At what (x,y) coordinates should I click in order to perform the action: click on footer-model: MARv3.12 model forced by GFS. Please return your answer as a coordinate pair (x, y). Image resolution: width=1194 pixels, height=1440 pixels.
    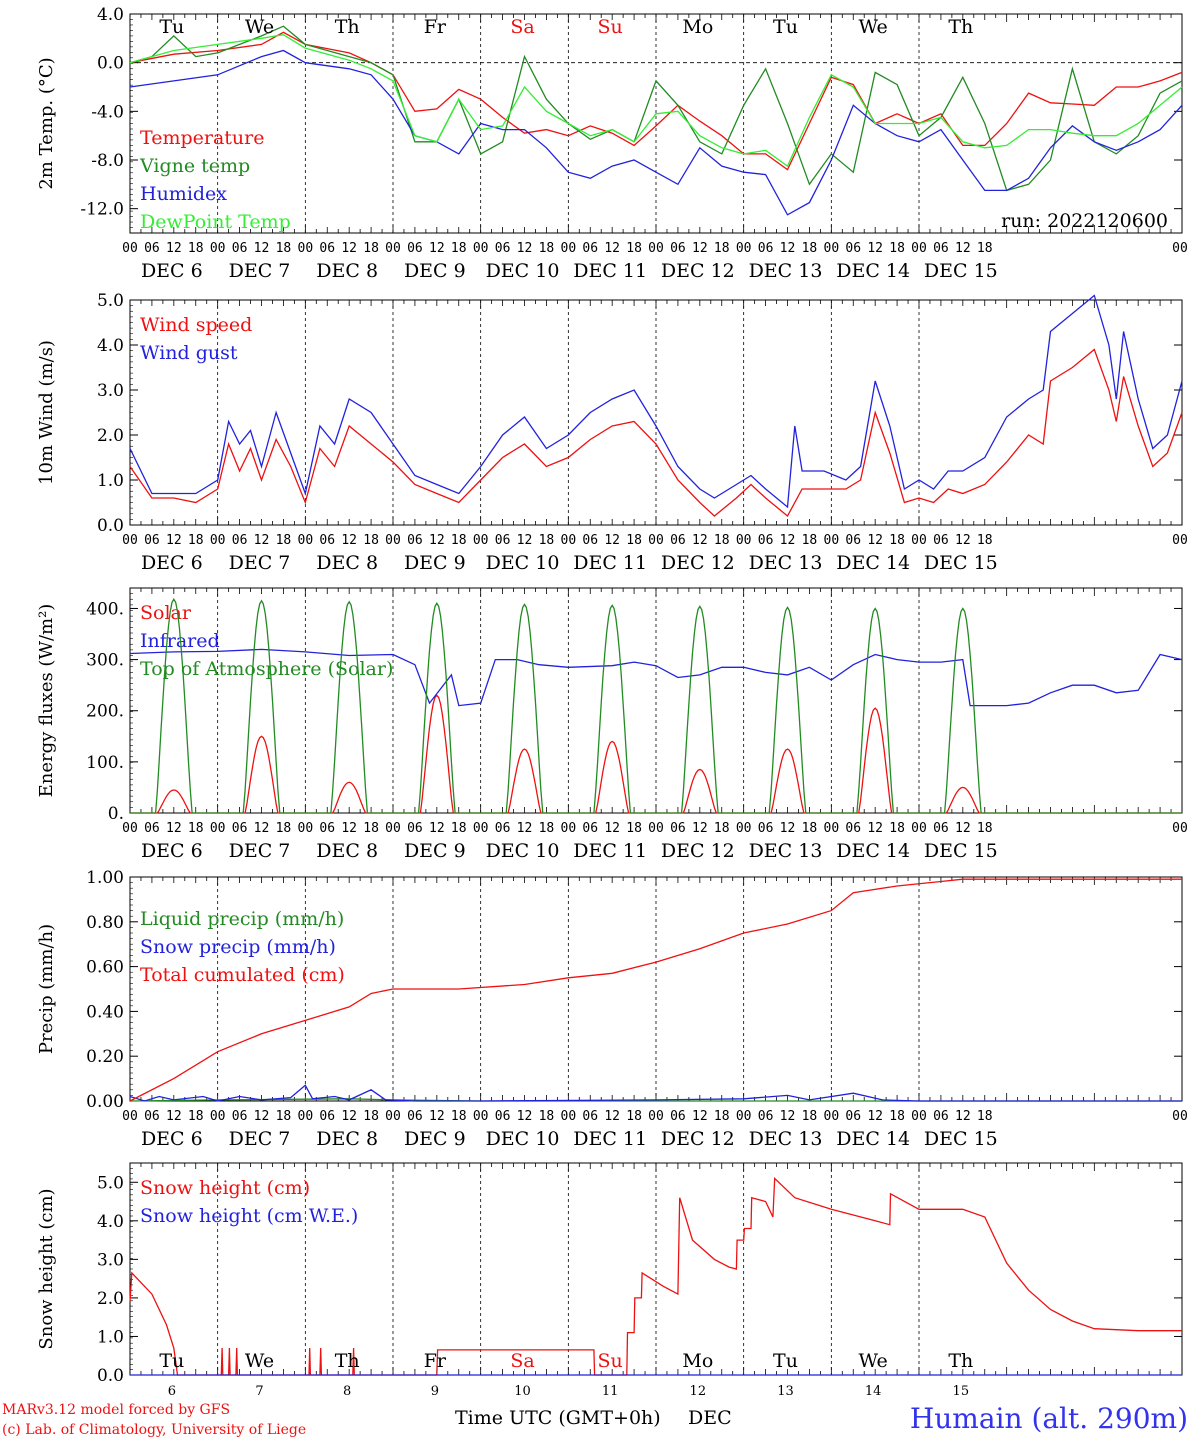
    Looking at the image, I should click on (116, 1410).